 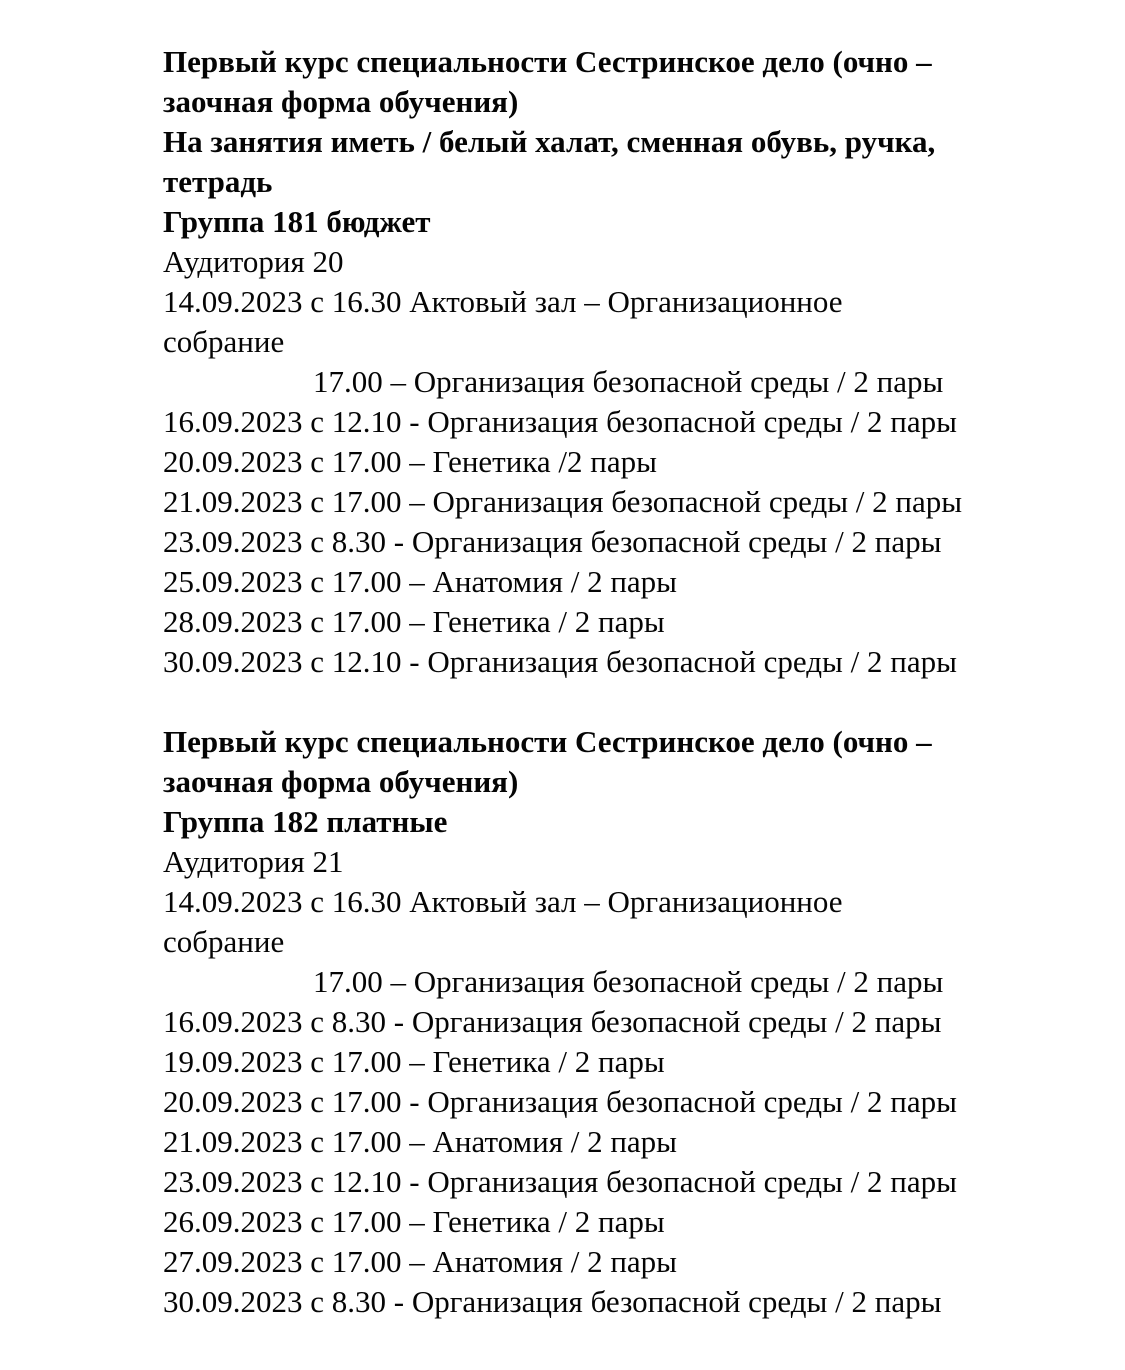 I want to click on group-label: Группа 181 бюджет, so click(x=297, y=221).